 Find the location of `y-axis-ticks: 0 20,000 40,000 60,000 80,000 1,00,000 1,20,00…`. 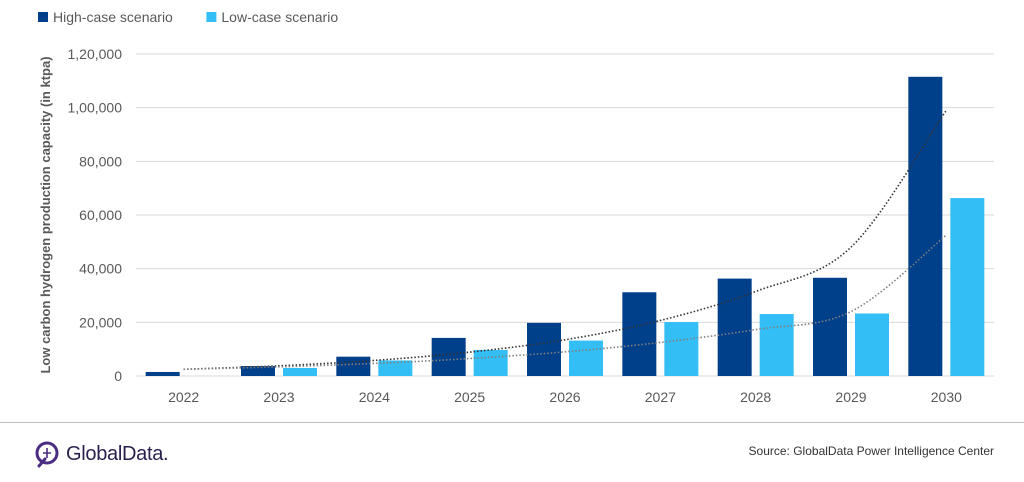

y-axis-ticks: 0 20,000 40,000 60,000 80,000 1,00,000 1,20,00… is located at coordinates (95, 215).